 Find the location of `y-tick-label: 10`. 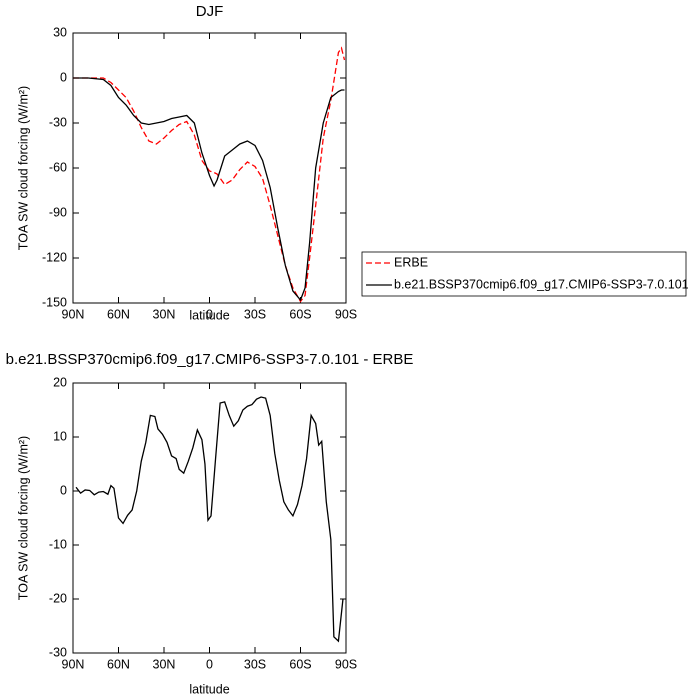

y-tick-label: 10 is located at coordinates (60, 436).